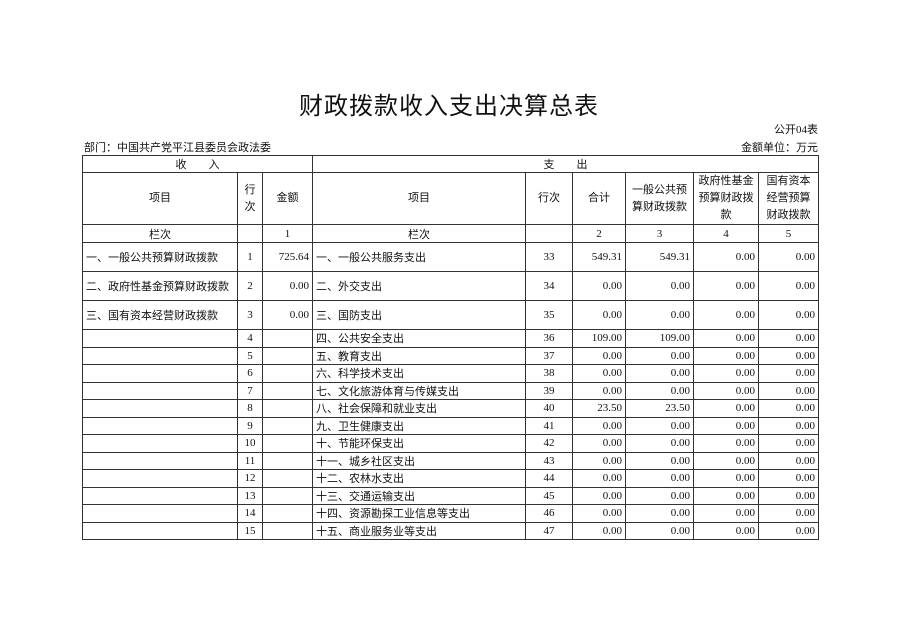  What do you see at coordinates (419, 286) in the screenshot?
I see `expense-item-cell: 二、外交支出` at bounding box center [419, 286].